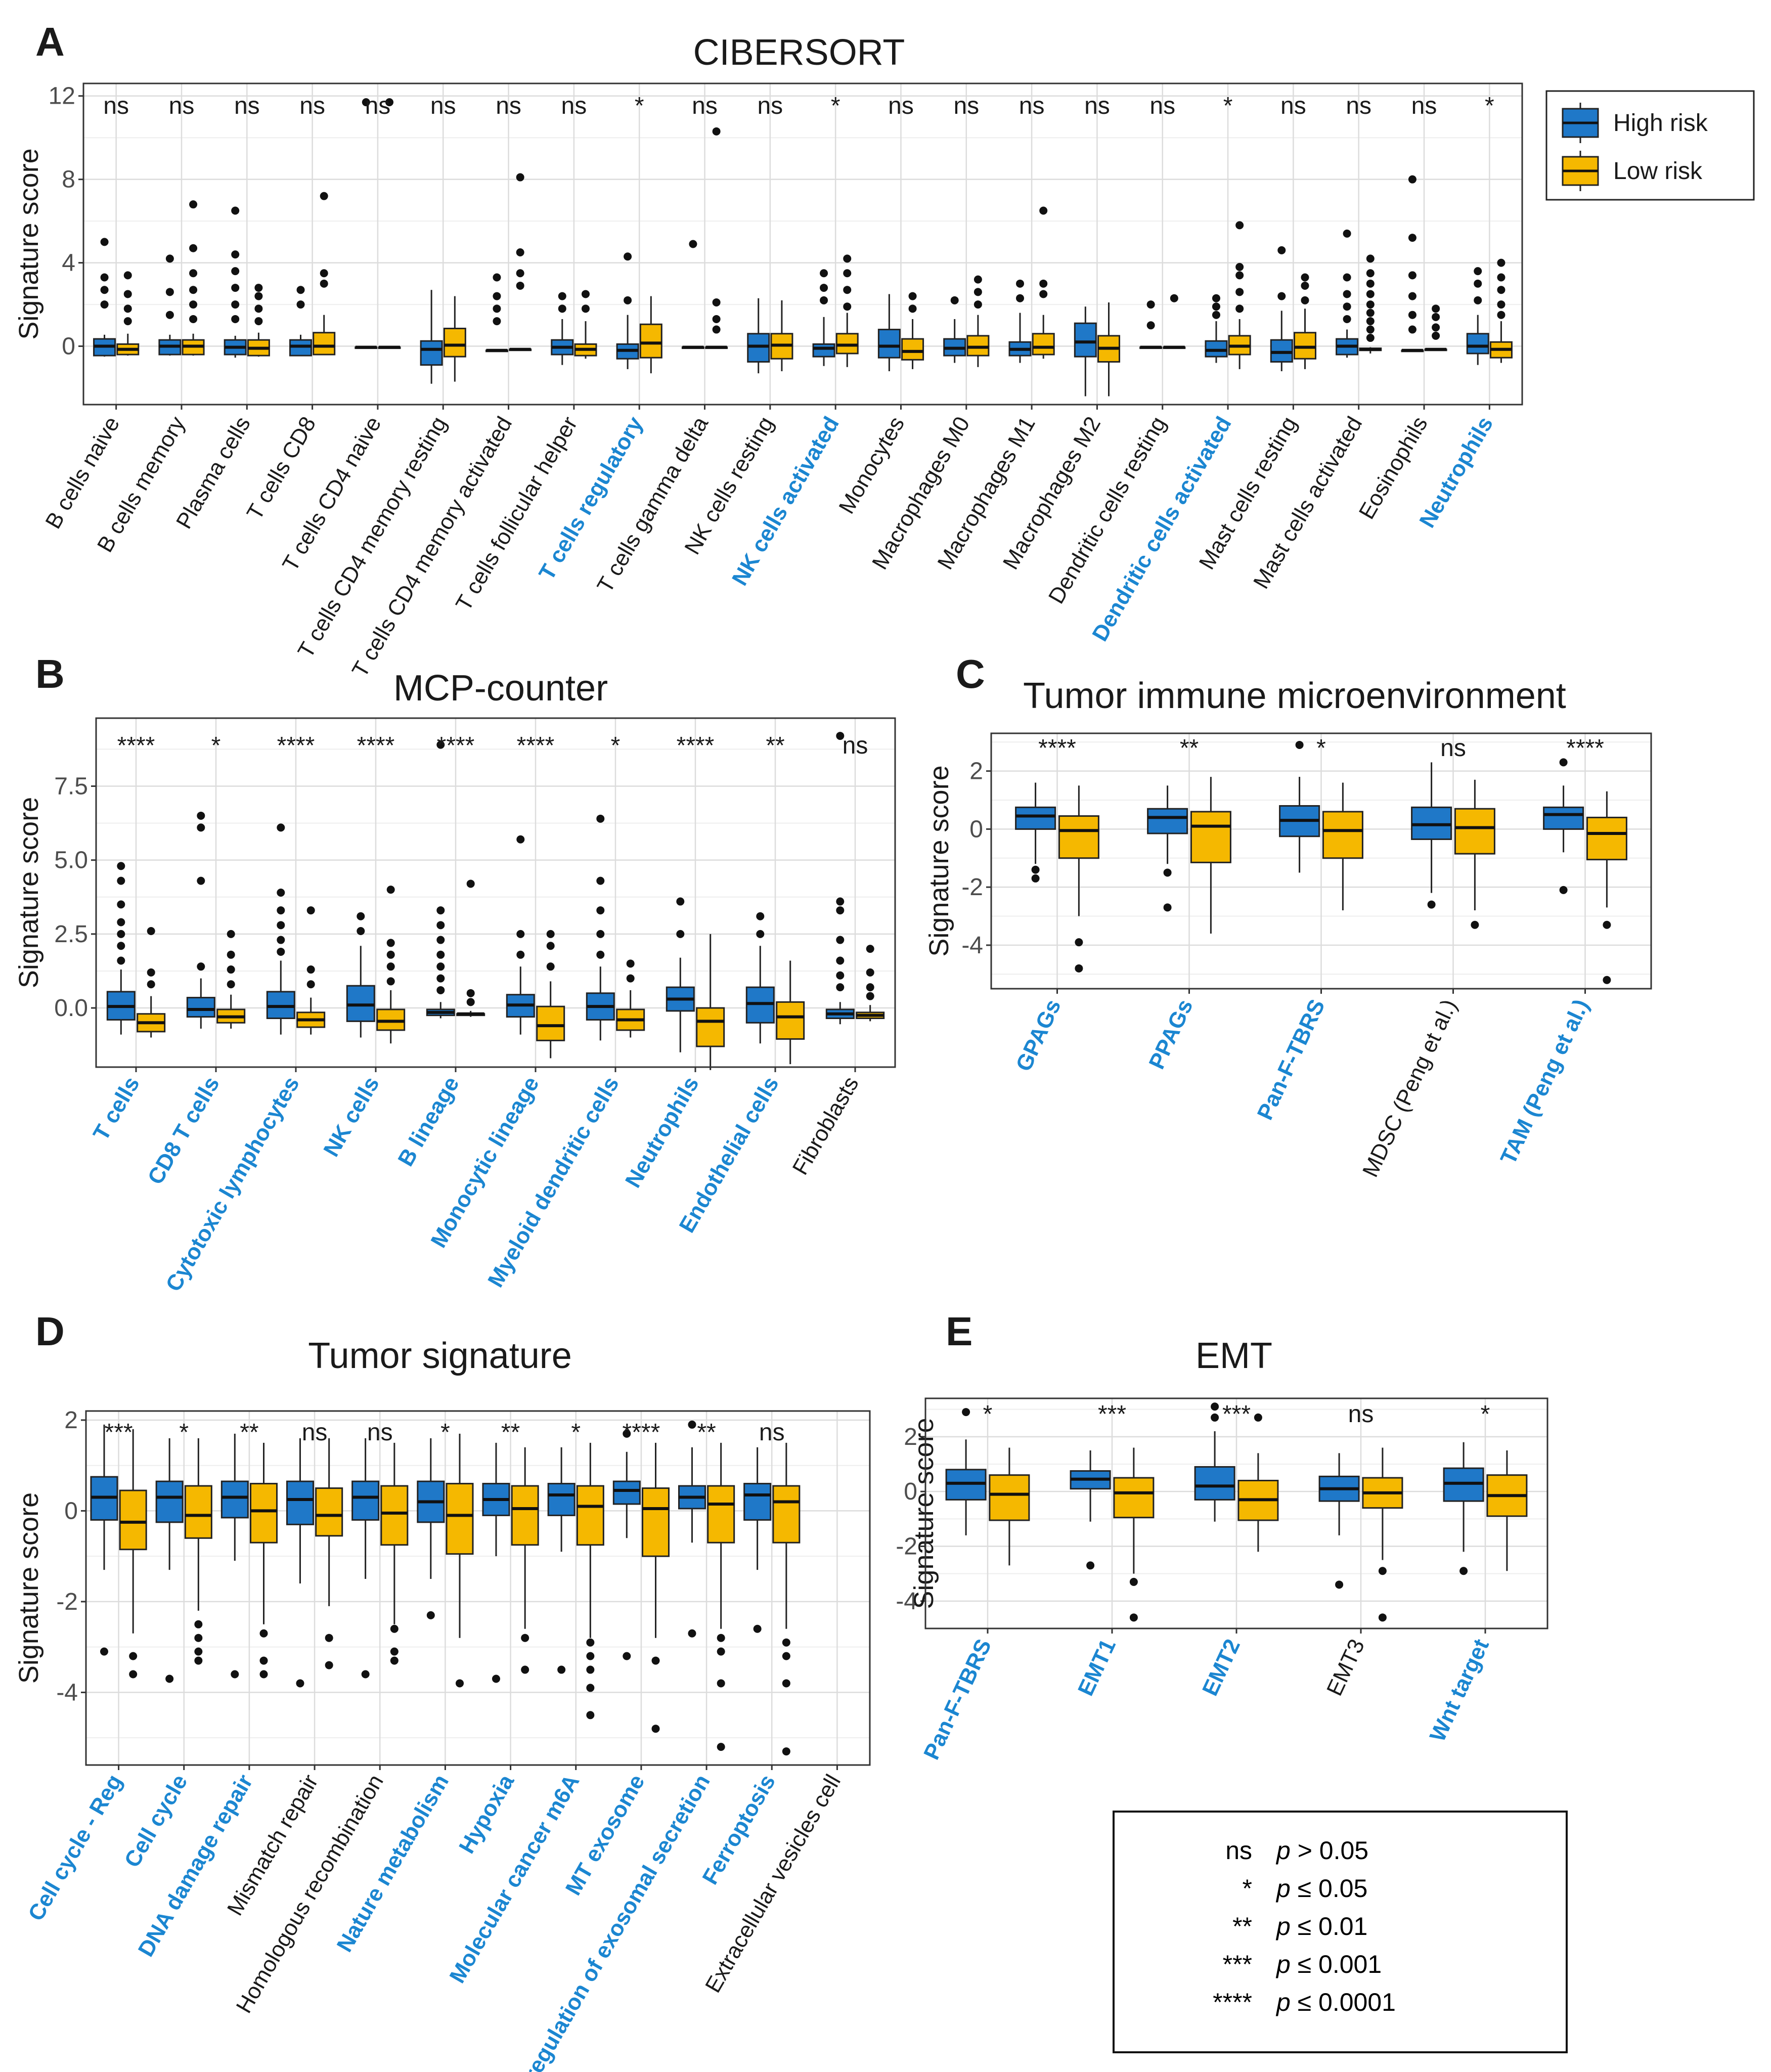 The width and height of the screenshot is (1771, 2072). I want to click on significance-label: **, so click(249, 1432).